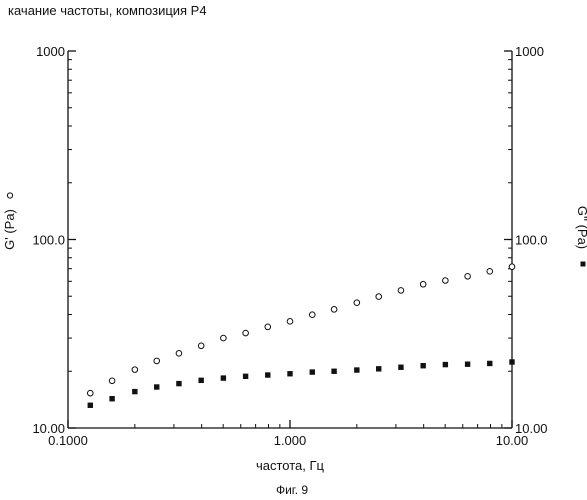 The image size is (587, 500). I want to click on y-left-tick-label: 1000, so click(50, 51).